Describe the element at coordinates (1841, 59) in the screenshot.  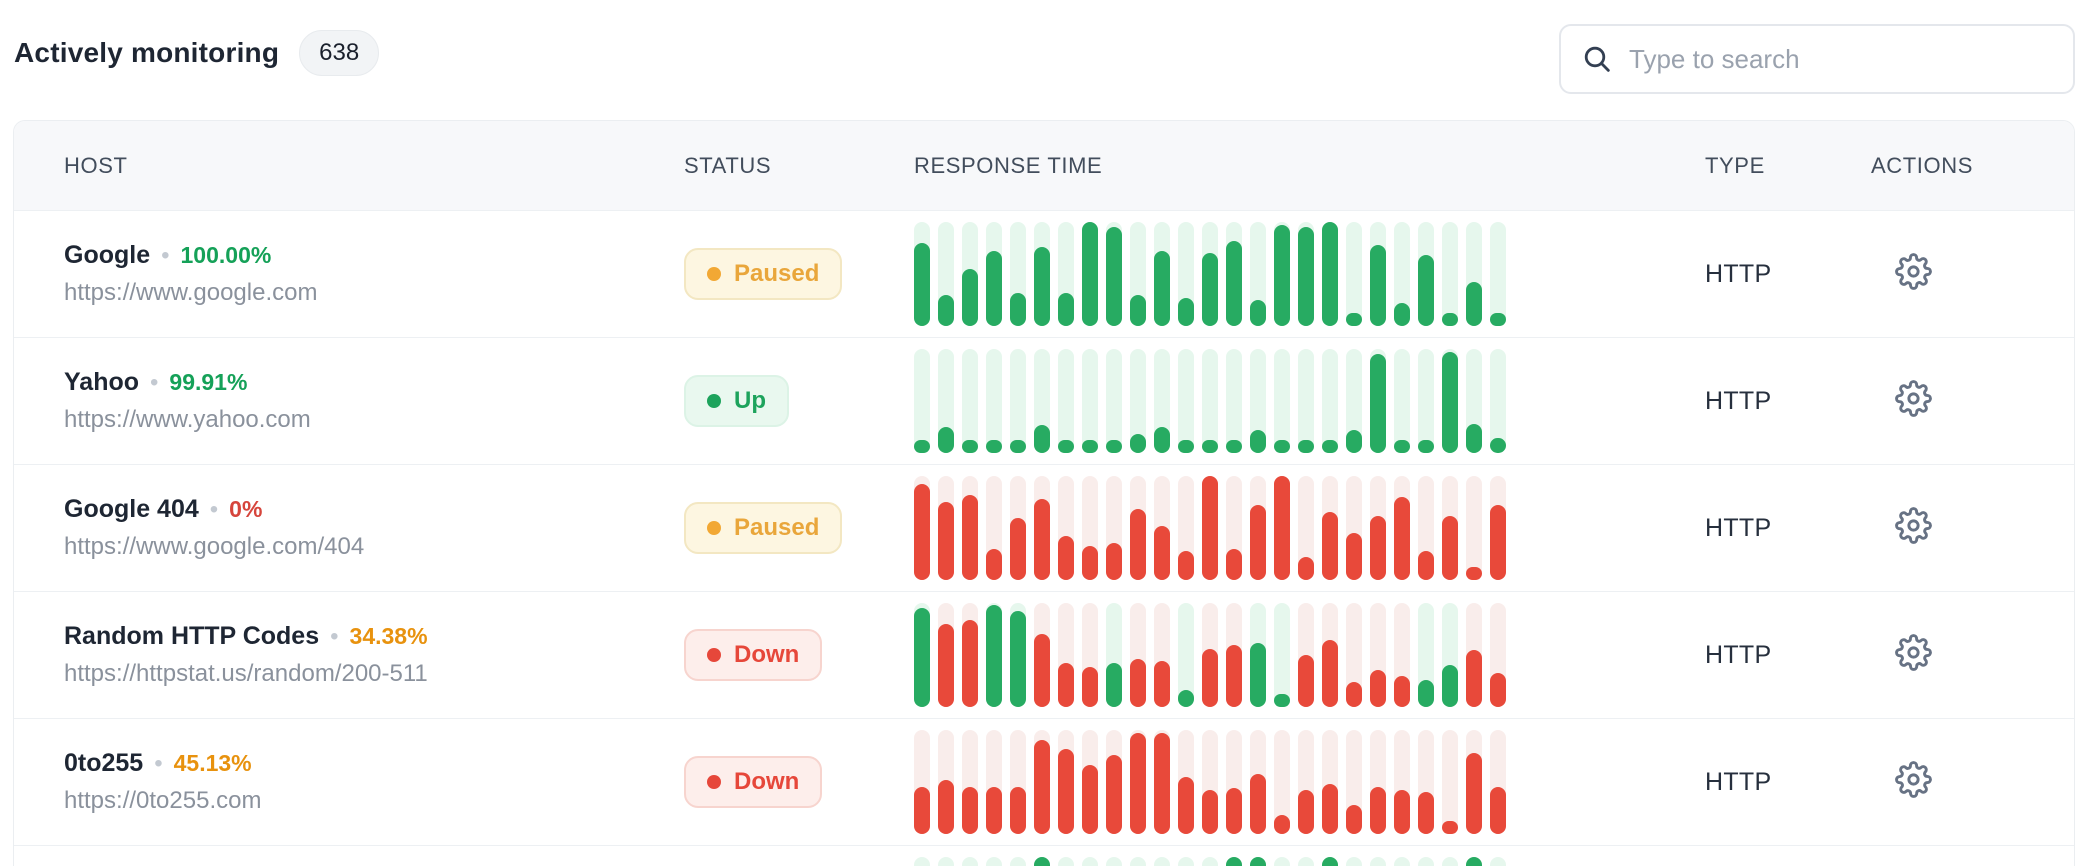
I see `search-input` at that location.